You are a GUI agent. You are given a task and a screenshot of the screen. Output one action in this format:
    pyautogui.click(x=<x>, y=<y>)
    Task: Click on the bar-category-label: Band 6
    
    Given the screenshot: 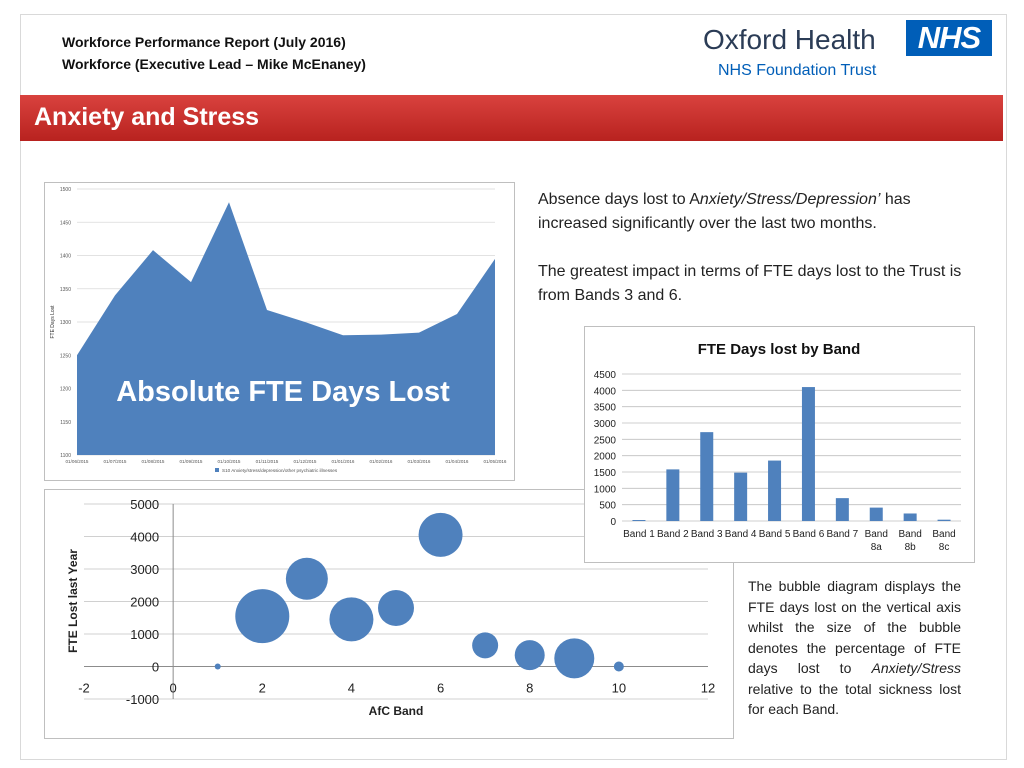 What is the action you would take?
    pyautogui.click(x=809, y=534)
    